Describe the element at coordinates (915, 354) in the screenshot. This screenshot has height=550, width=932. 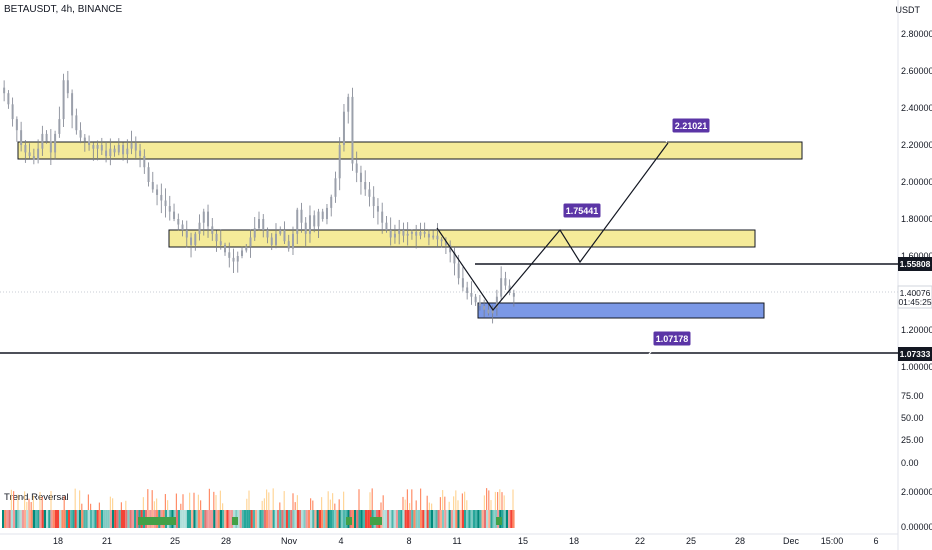
I see `price-tag: 1.07333` at that location.